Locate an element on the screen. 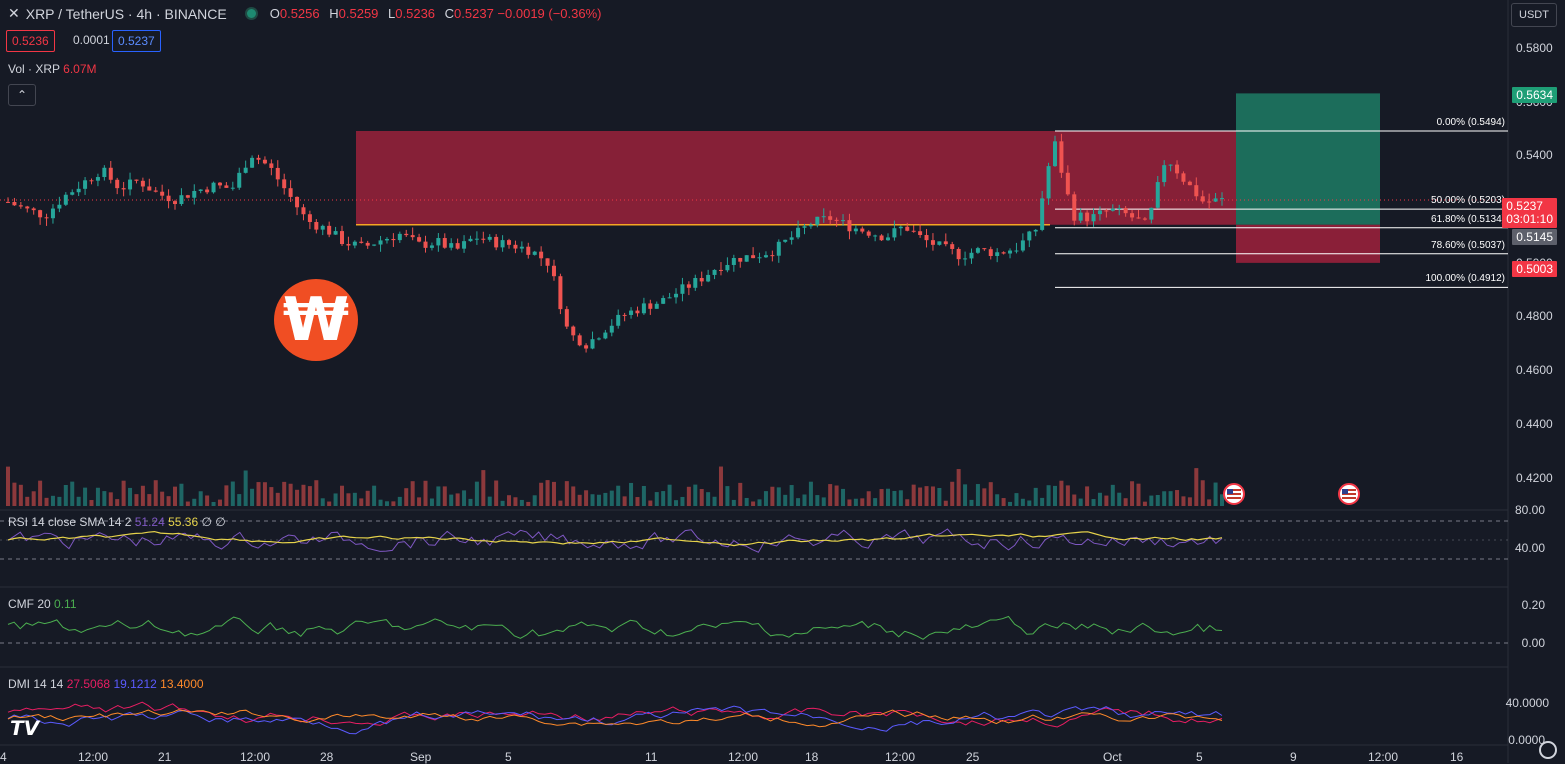 This screenshot has width=1565, height=764. sell-price-button: 0.5236 is located at coordinates (30, 41).